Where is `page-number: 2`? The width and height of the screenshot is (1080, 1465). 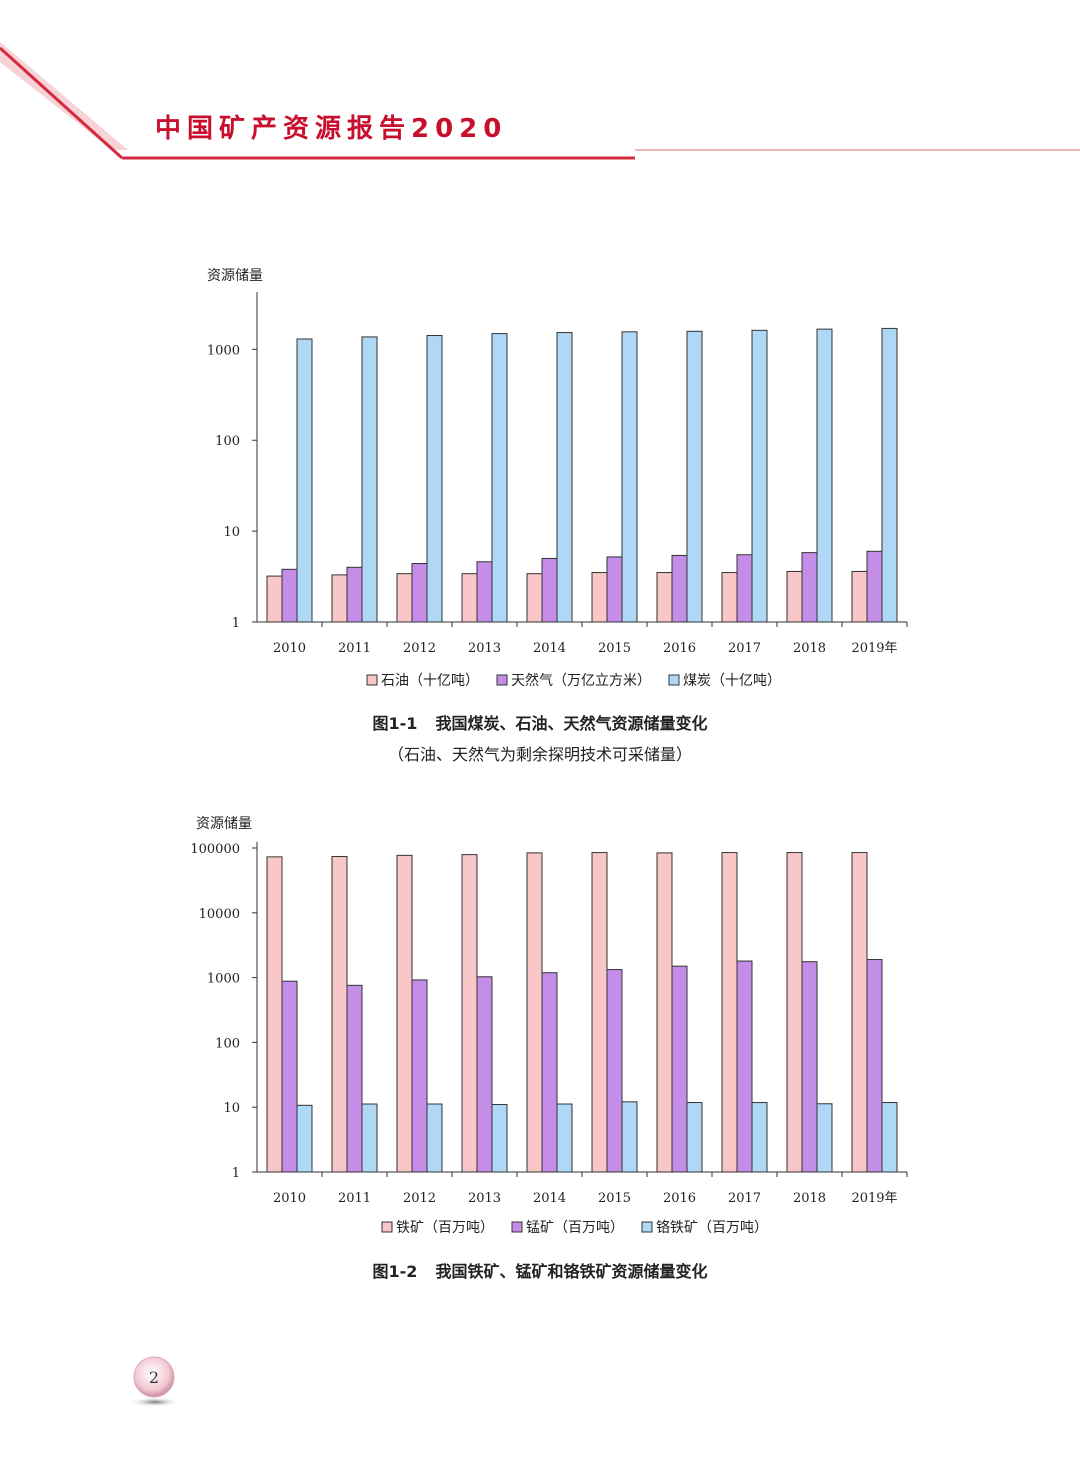
page-number: 2 is located at coordinates (154, 1377).